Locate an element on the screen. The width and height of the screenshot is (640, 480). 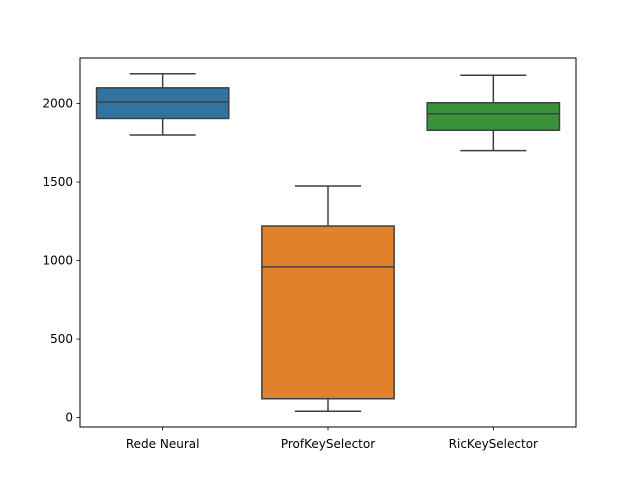
x-axis: Rede Neural ProfKeySelector RicKeySelector is located at coordinates (332, 439).